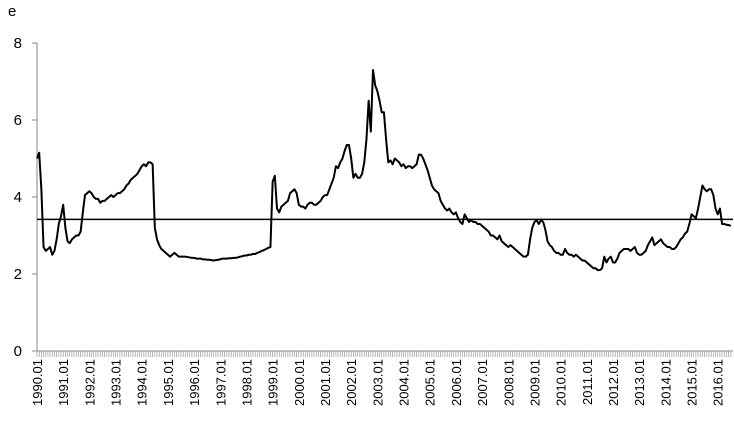  Describe the element at coordinates (18, 274) in the screenshot. I see `y-tick-label: 2` at that location.